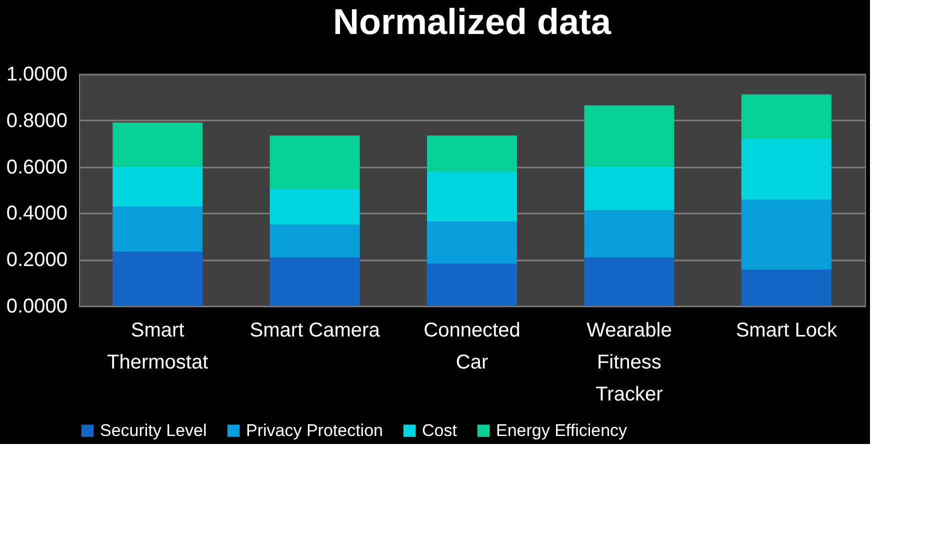 The image size is (925, 542). Describe the element at coordinates (315, 331) in the screenshot. I see `x-tick-label: Smart Camera` at that location.